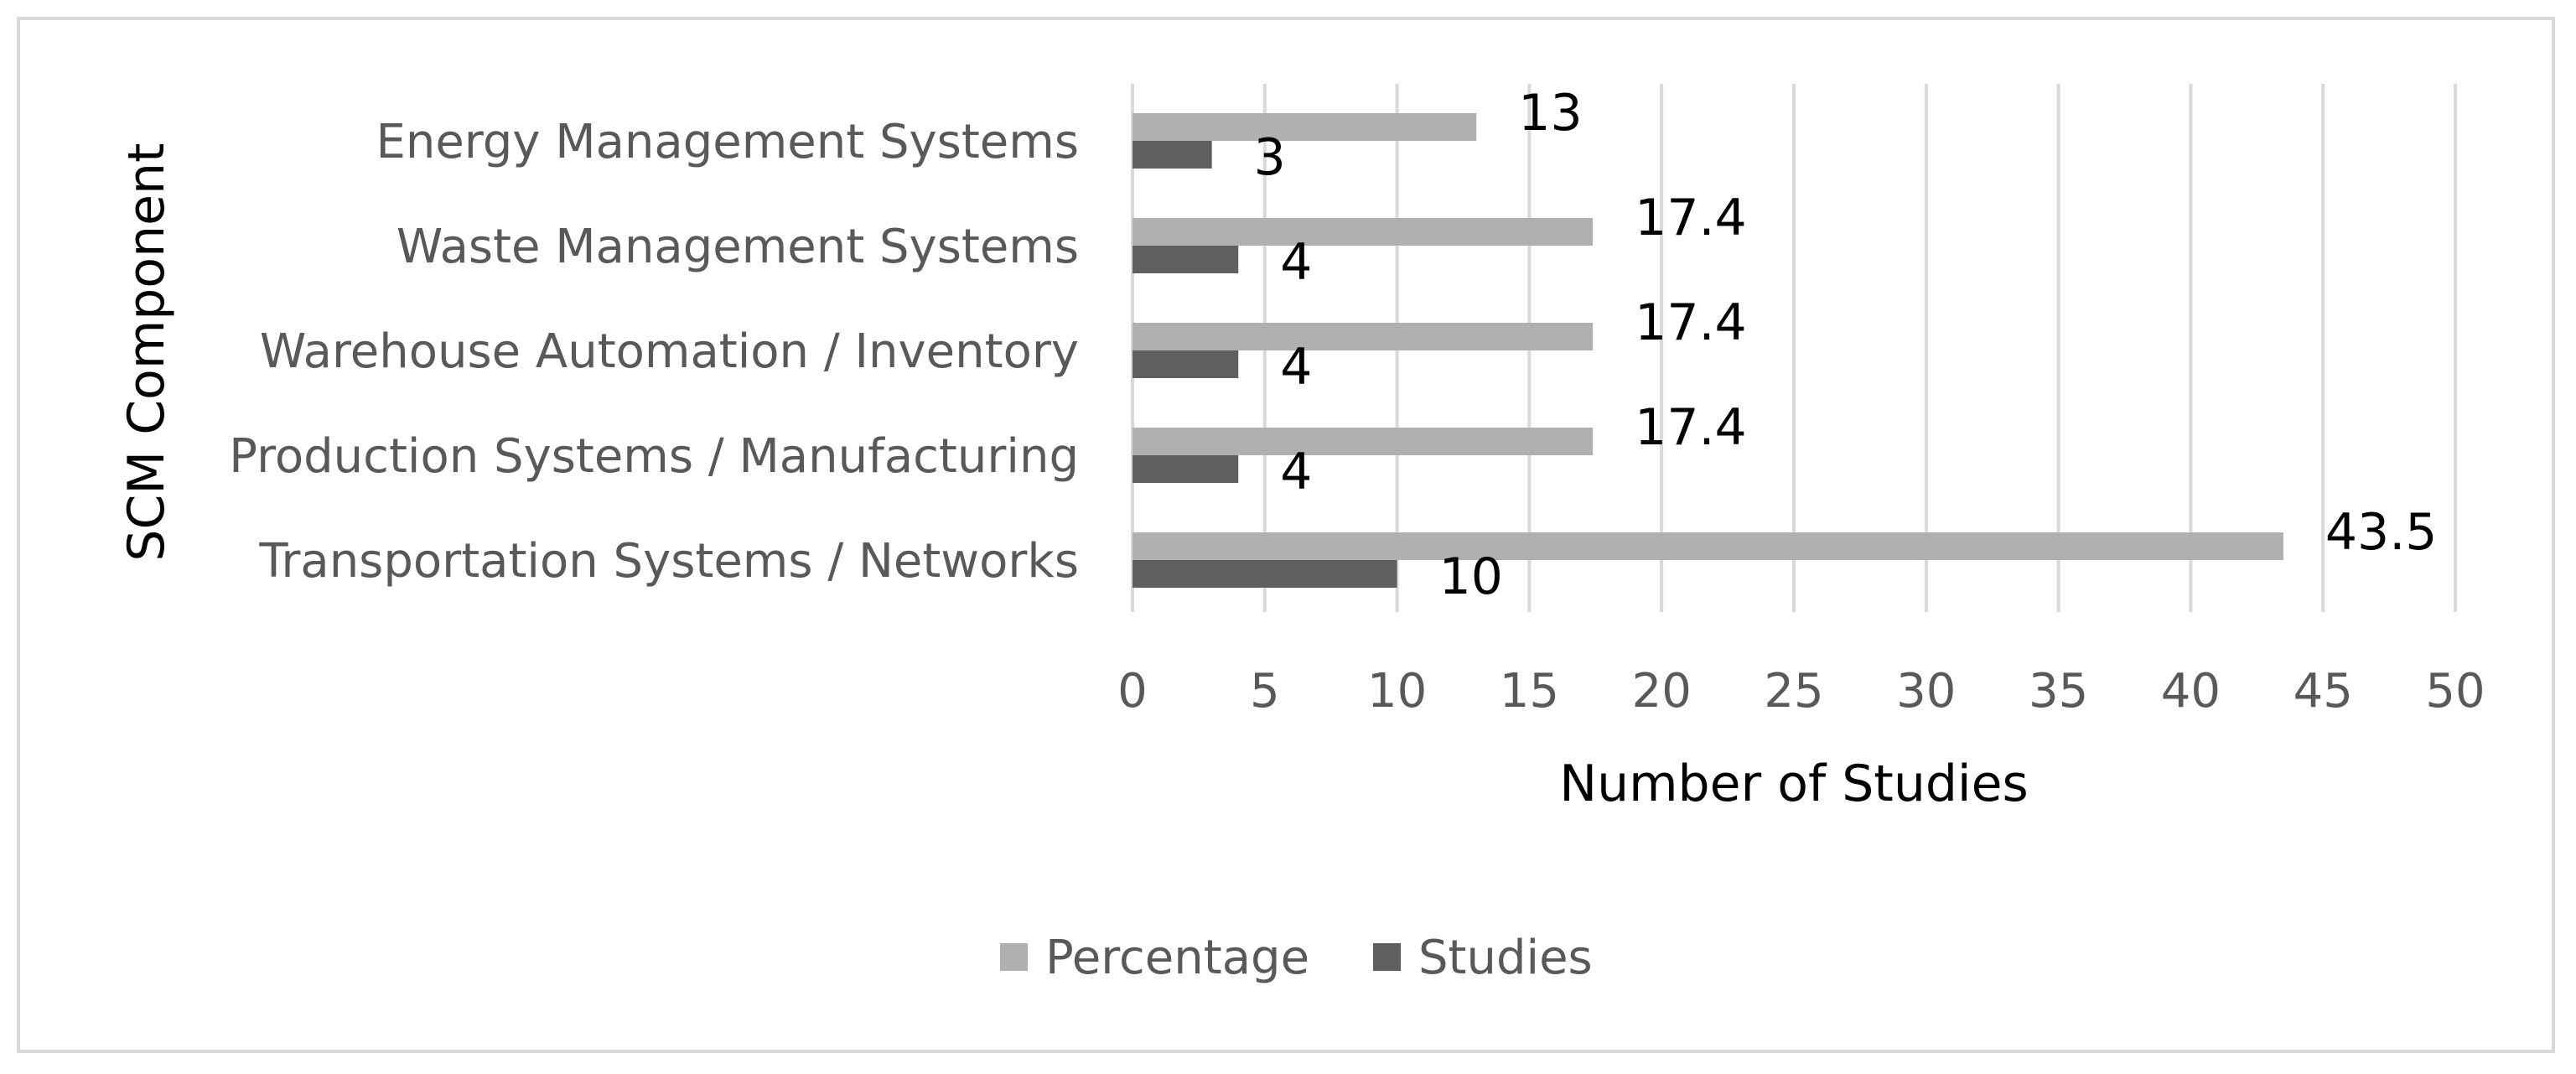  Describe the element at coordinates (2058, 691) in the screenshot. I see `x-tick-label: 35` at that location.